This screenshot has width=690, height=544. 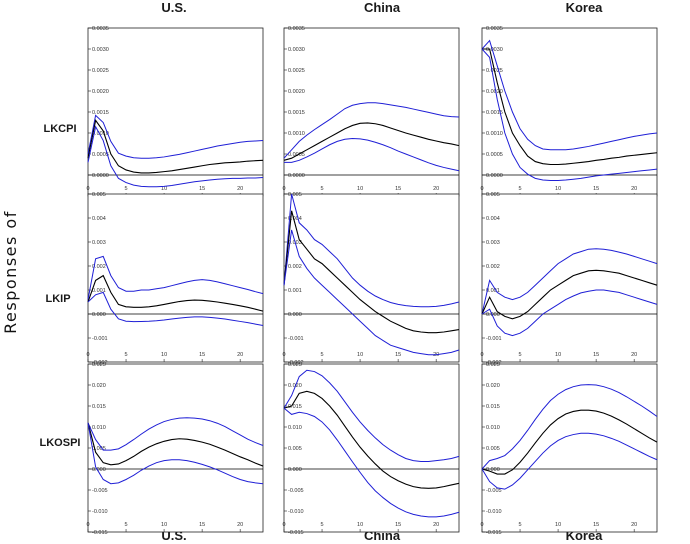 I want to click on ytick-label-lkip-china: 0.004, so click(x=295, y=219).